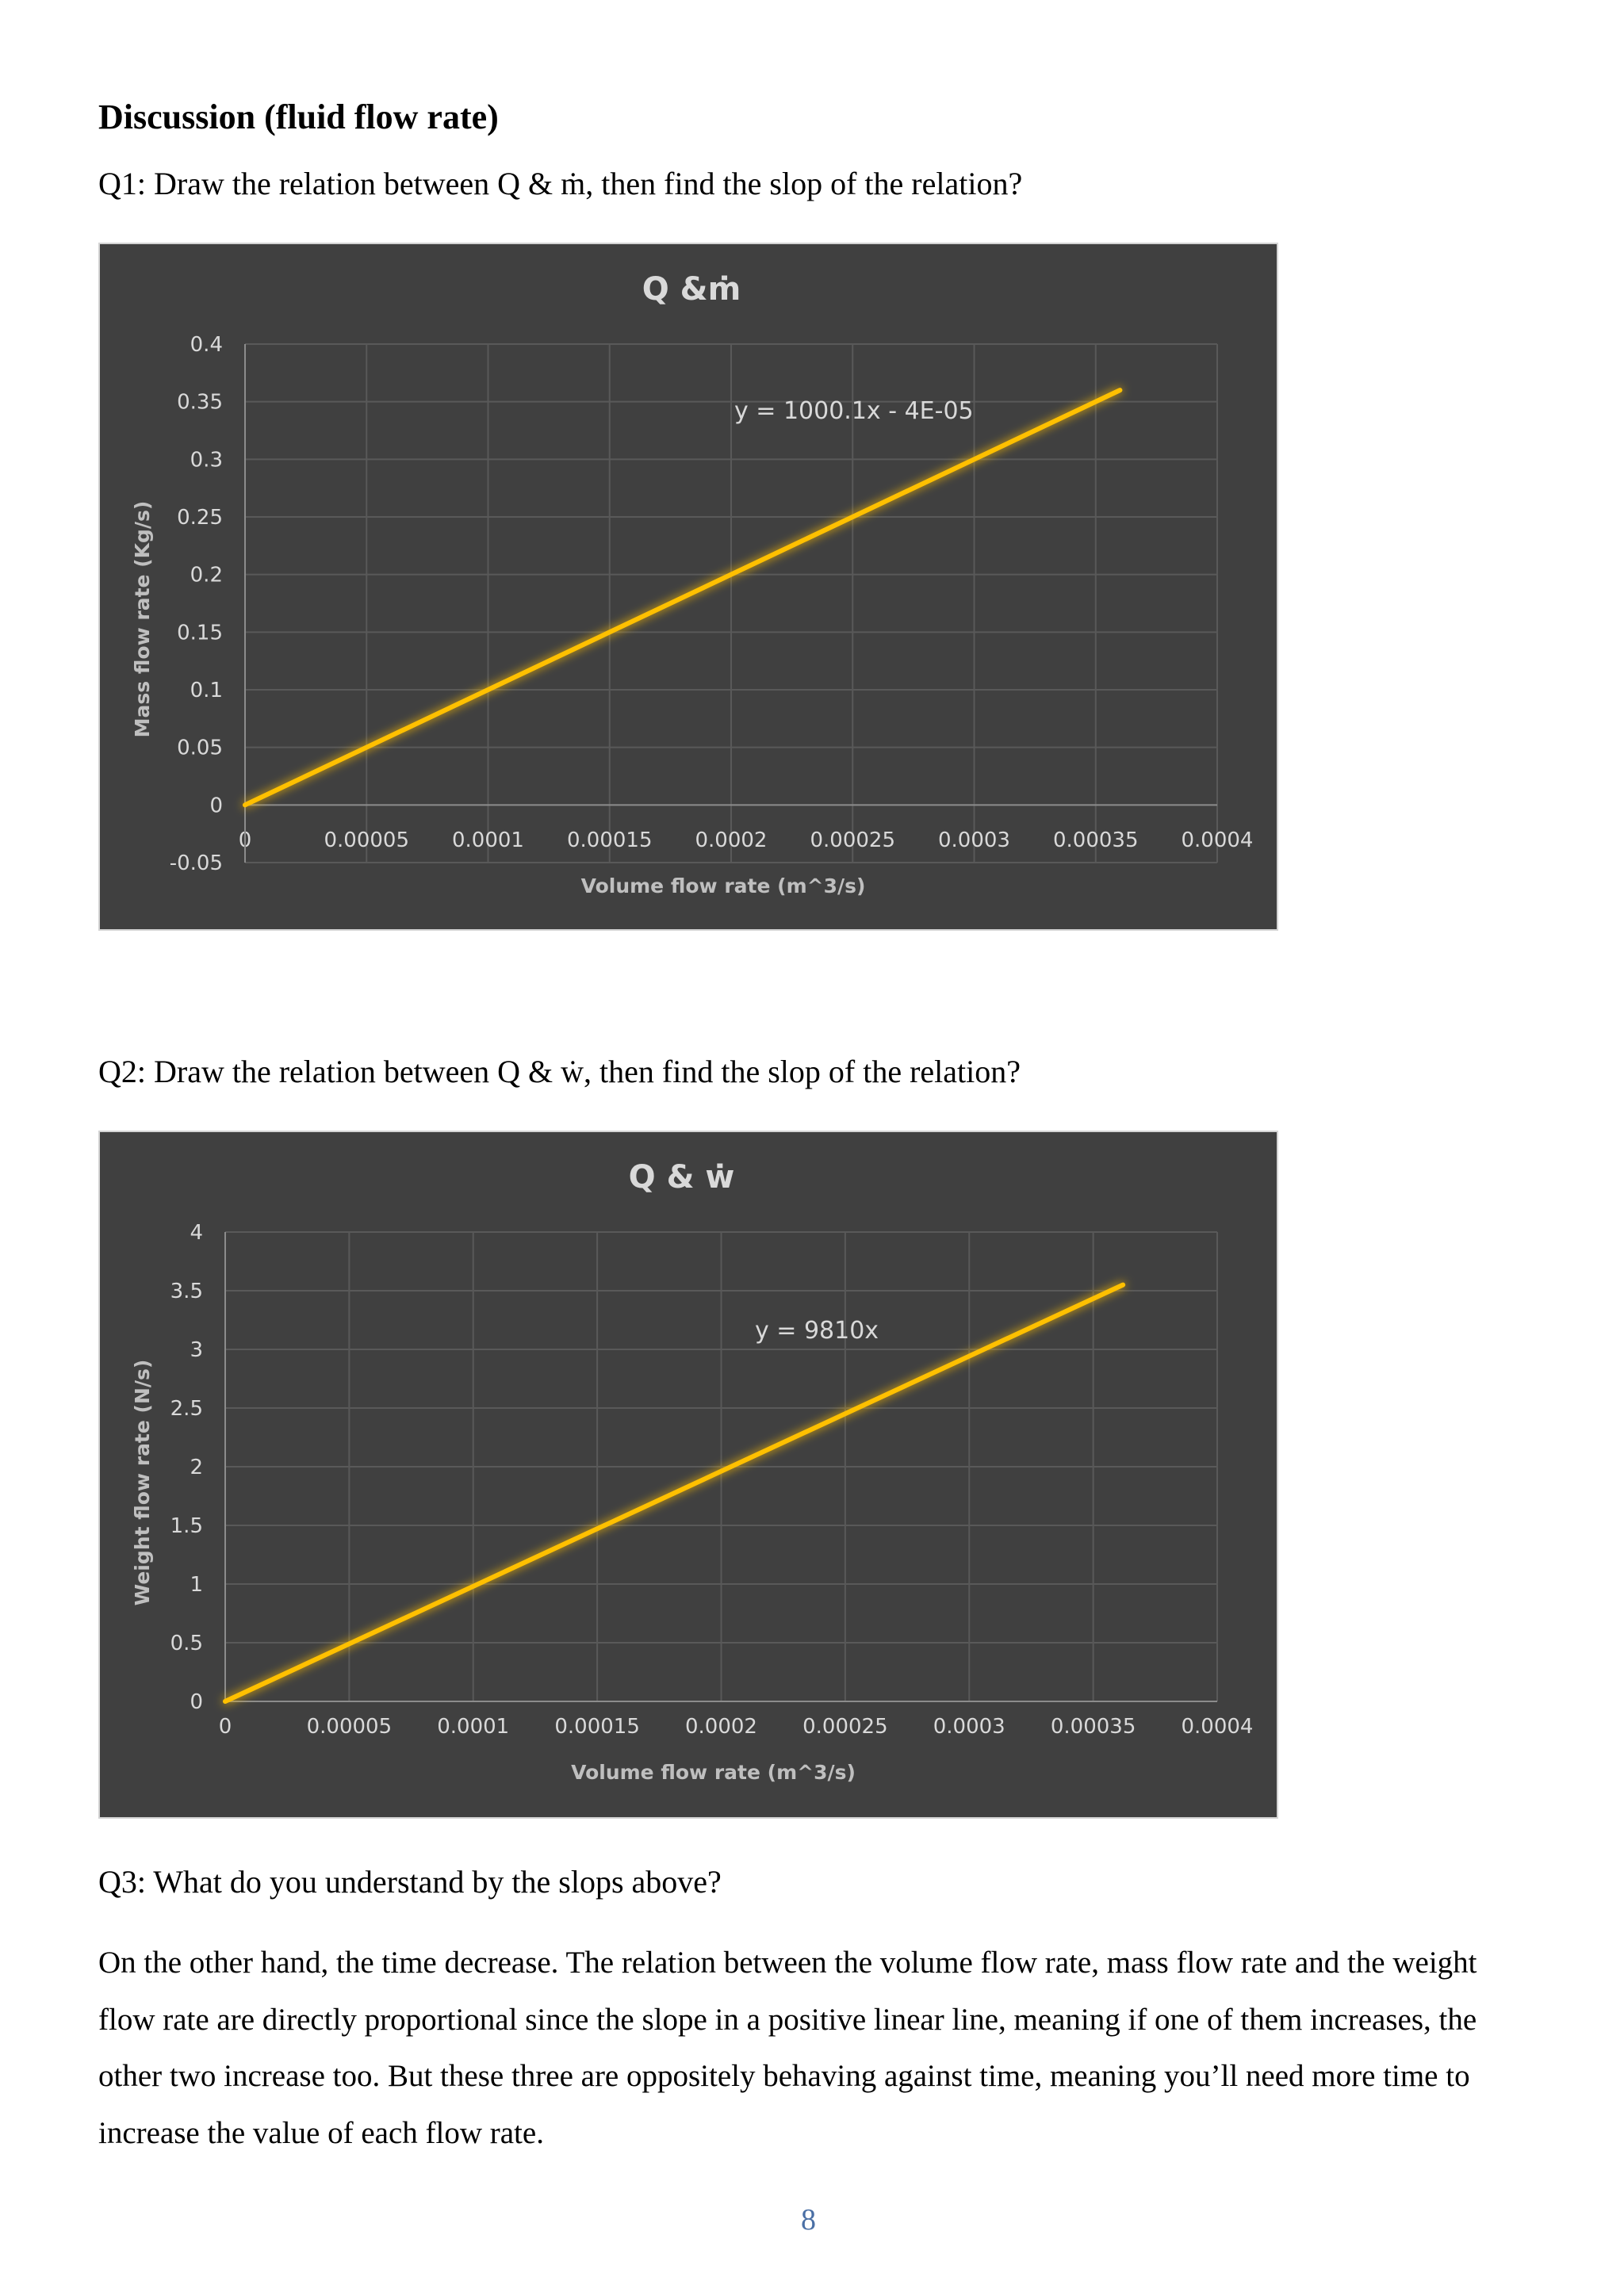  What do you see at coordinates (196, 1468) in the screenshot?
I see `y-tick-label: 2` at bounding box center [196, 1468].